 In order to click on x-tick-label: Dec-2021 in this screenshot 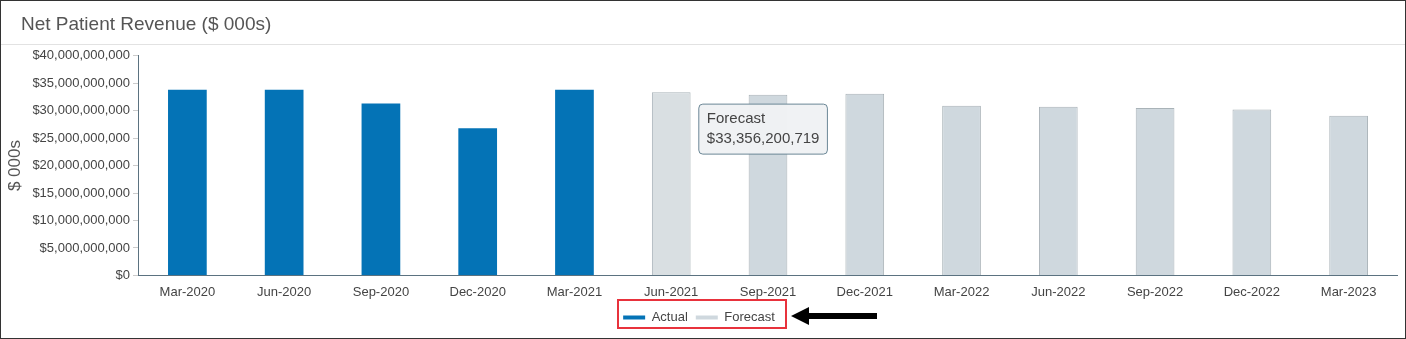, I will do `click(864, 291)`.